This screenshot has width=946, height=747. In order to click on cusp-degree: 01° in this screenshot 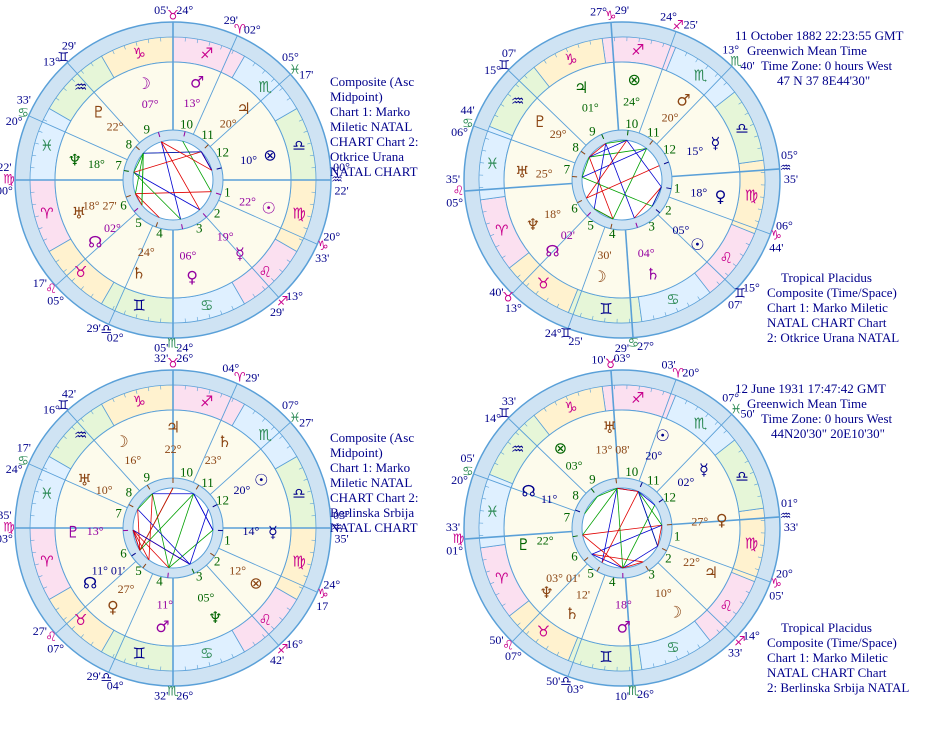, I will do `click(454, 550)`.